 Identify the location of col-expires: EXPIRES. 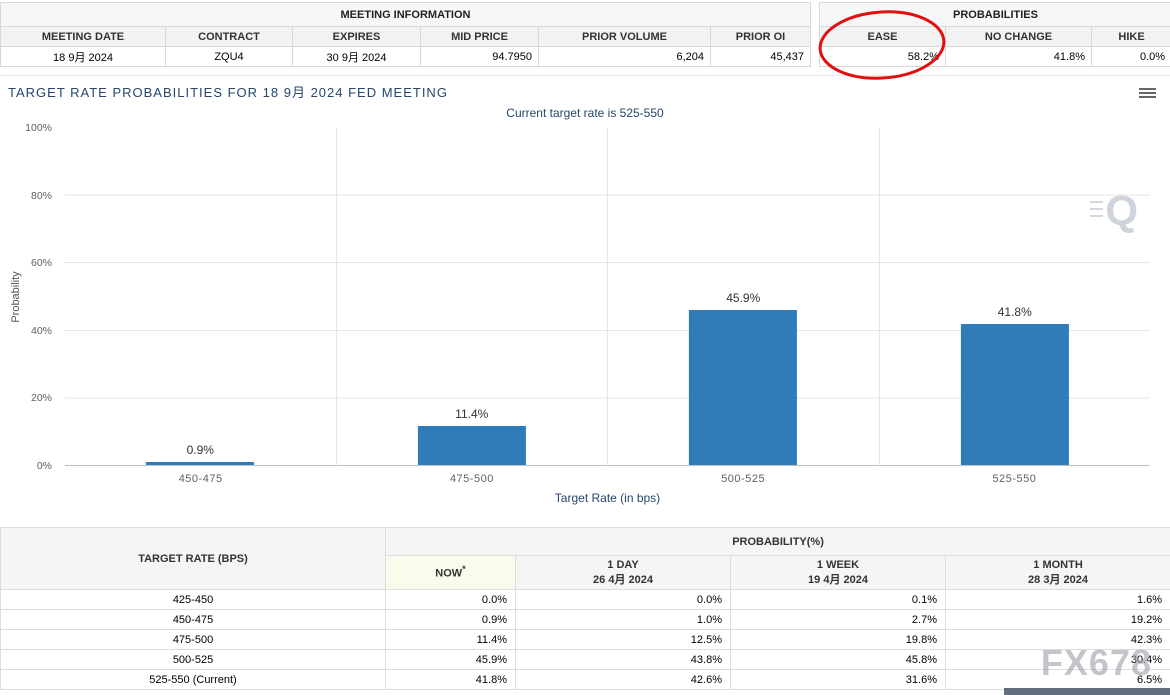
(356, 36).